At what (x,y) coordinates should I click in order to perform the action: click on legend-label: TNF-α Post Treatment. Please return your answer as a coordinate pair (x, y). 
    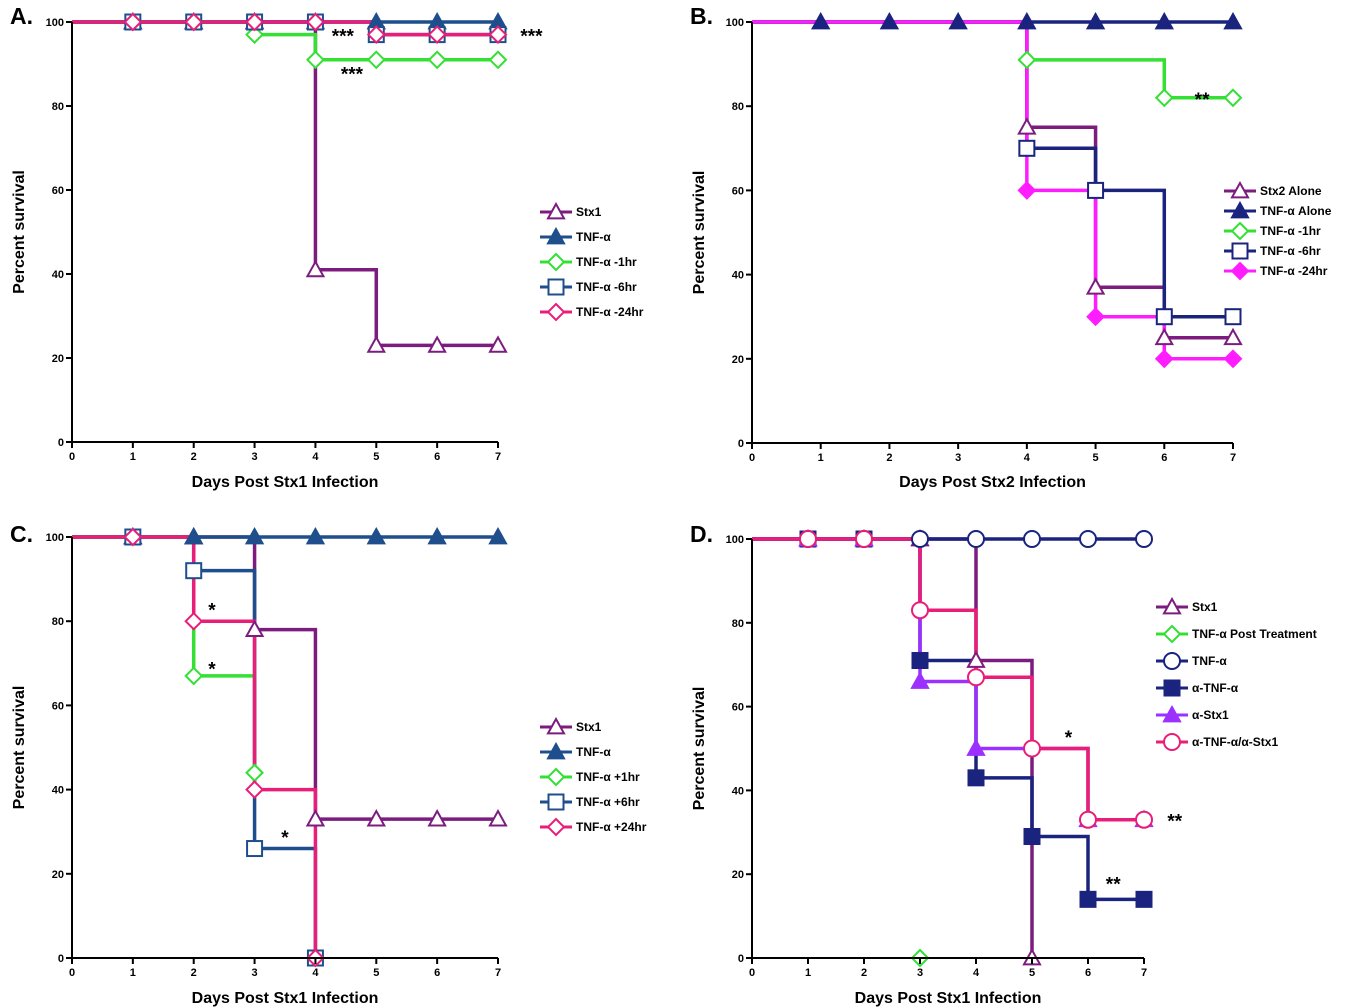
    Looking at the image, I should click on (1254, 634).